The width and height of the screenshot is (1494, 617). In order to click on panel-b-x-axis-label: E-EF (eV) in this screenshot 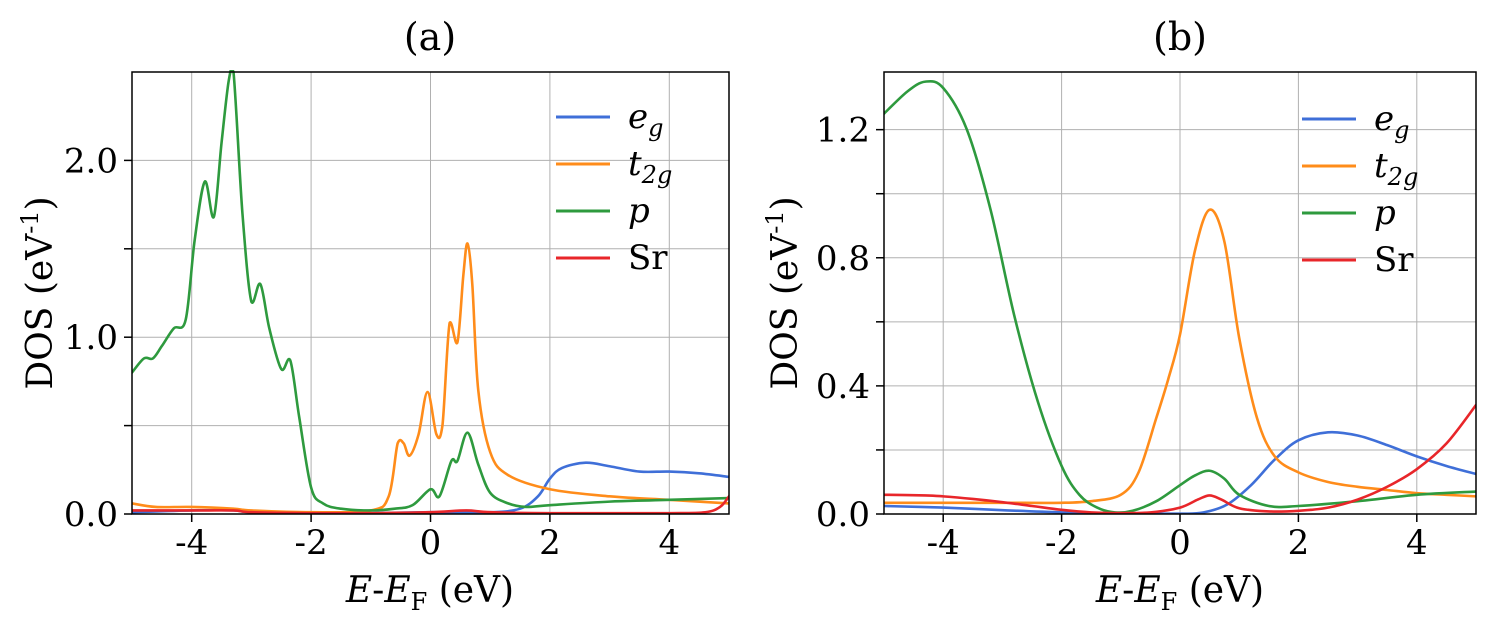, I will do `click(1179, 593)`.